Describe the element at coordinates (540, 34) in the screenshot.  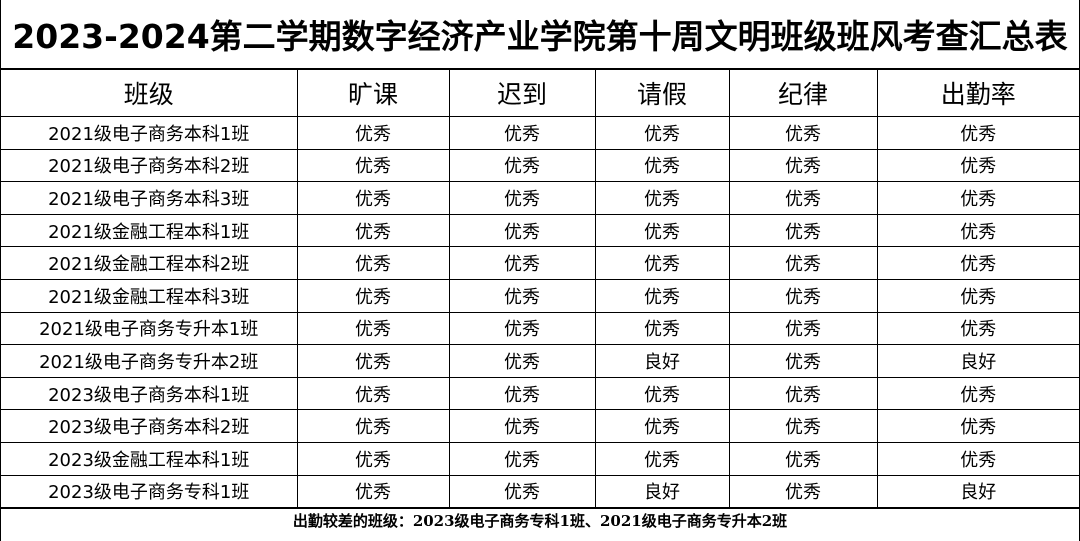
I see `sheet-title: 2023-2024第二学期数字经济产业学院第十周文明班级班风考查汇总表` at that location.